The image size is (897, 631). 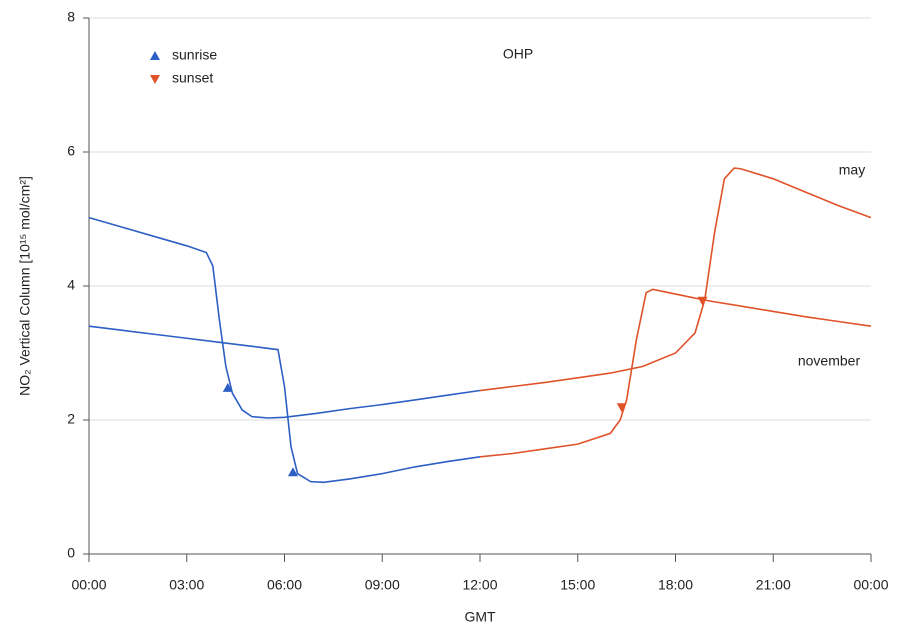 What do you see at coordinates (284, 585) in the screenshot?
I see `x-tick-label: 06:00` at bounding box center [284, 585].